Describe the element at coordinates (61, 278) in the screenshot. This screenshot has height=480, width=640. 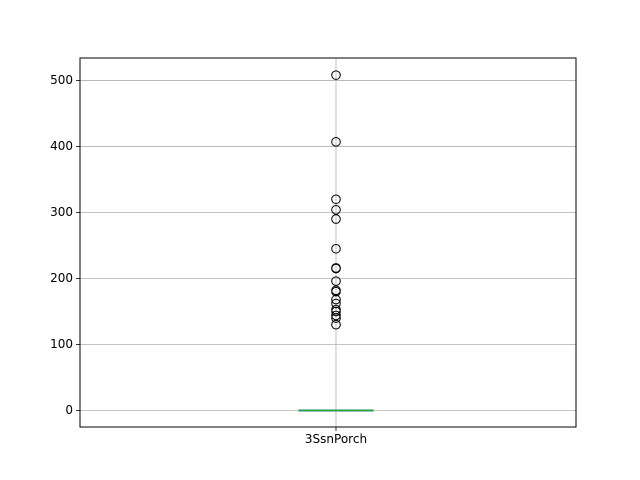
I see `y-tick-label: 200` at that location.